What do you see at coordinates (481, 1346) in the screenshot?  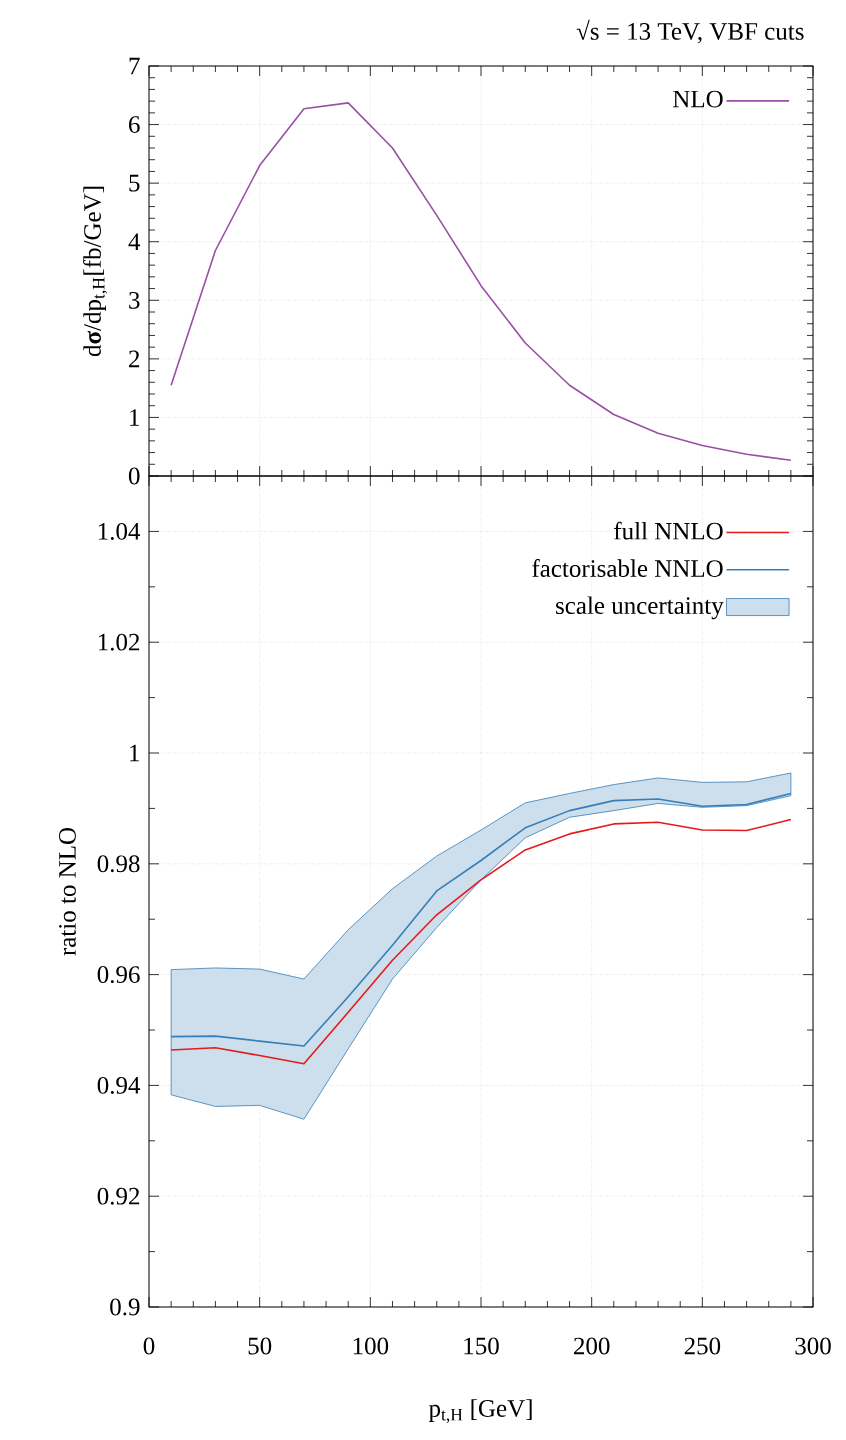 I see `x-tick-label: 150` at bounding box center [481, 1346].